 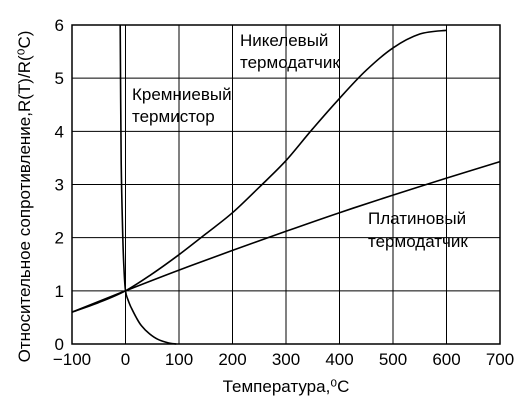 I want to click on y-tick-label: 0, so click(x=59, y=344).